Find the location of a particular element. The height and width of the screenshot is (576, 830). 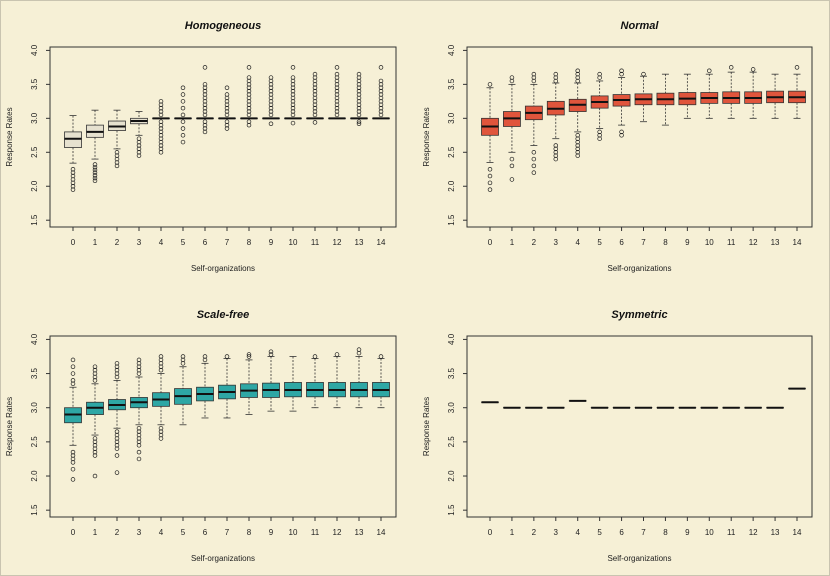

y-axis-label: Response Rates is located at coordinates (9, 426).